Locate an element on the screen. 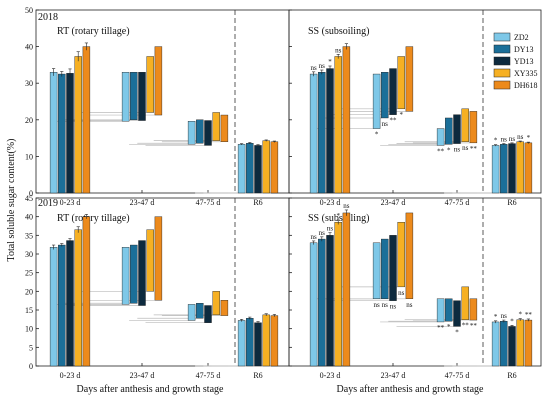 The image size is (550, 400). p1-xtick-label: 0-23 d is located at coordinates (70, 202).